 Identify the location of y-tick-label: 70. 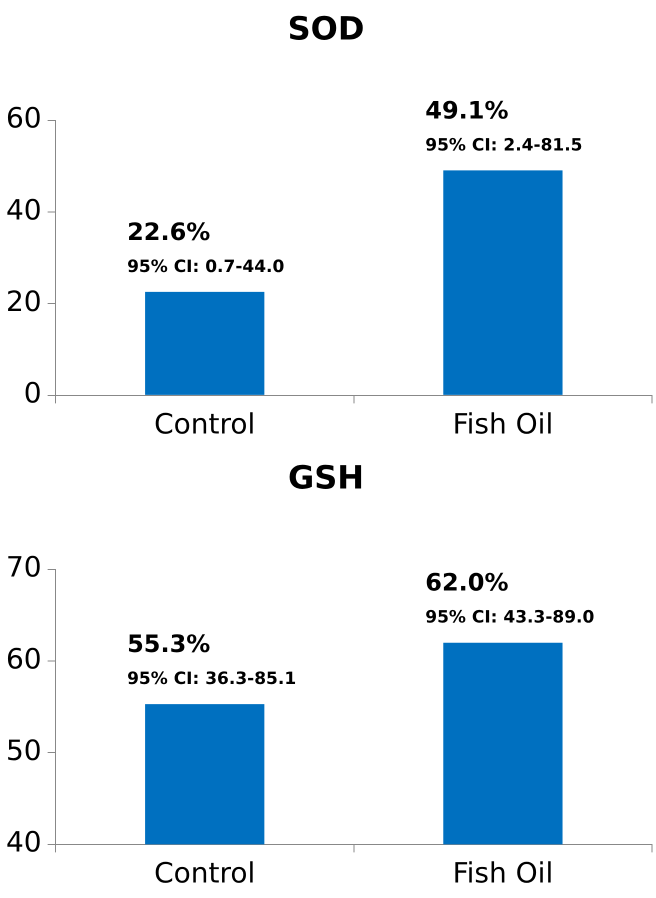
(24, 567).